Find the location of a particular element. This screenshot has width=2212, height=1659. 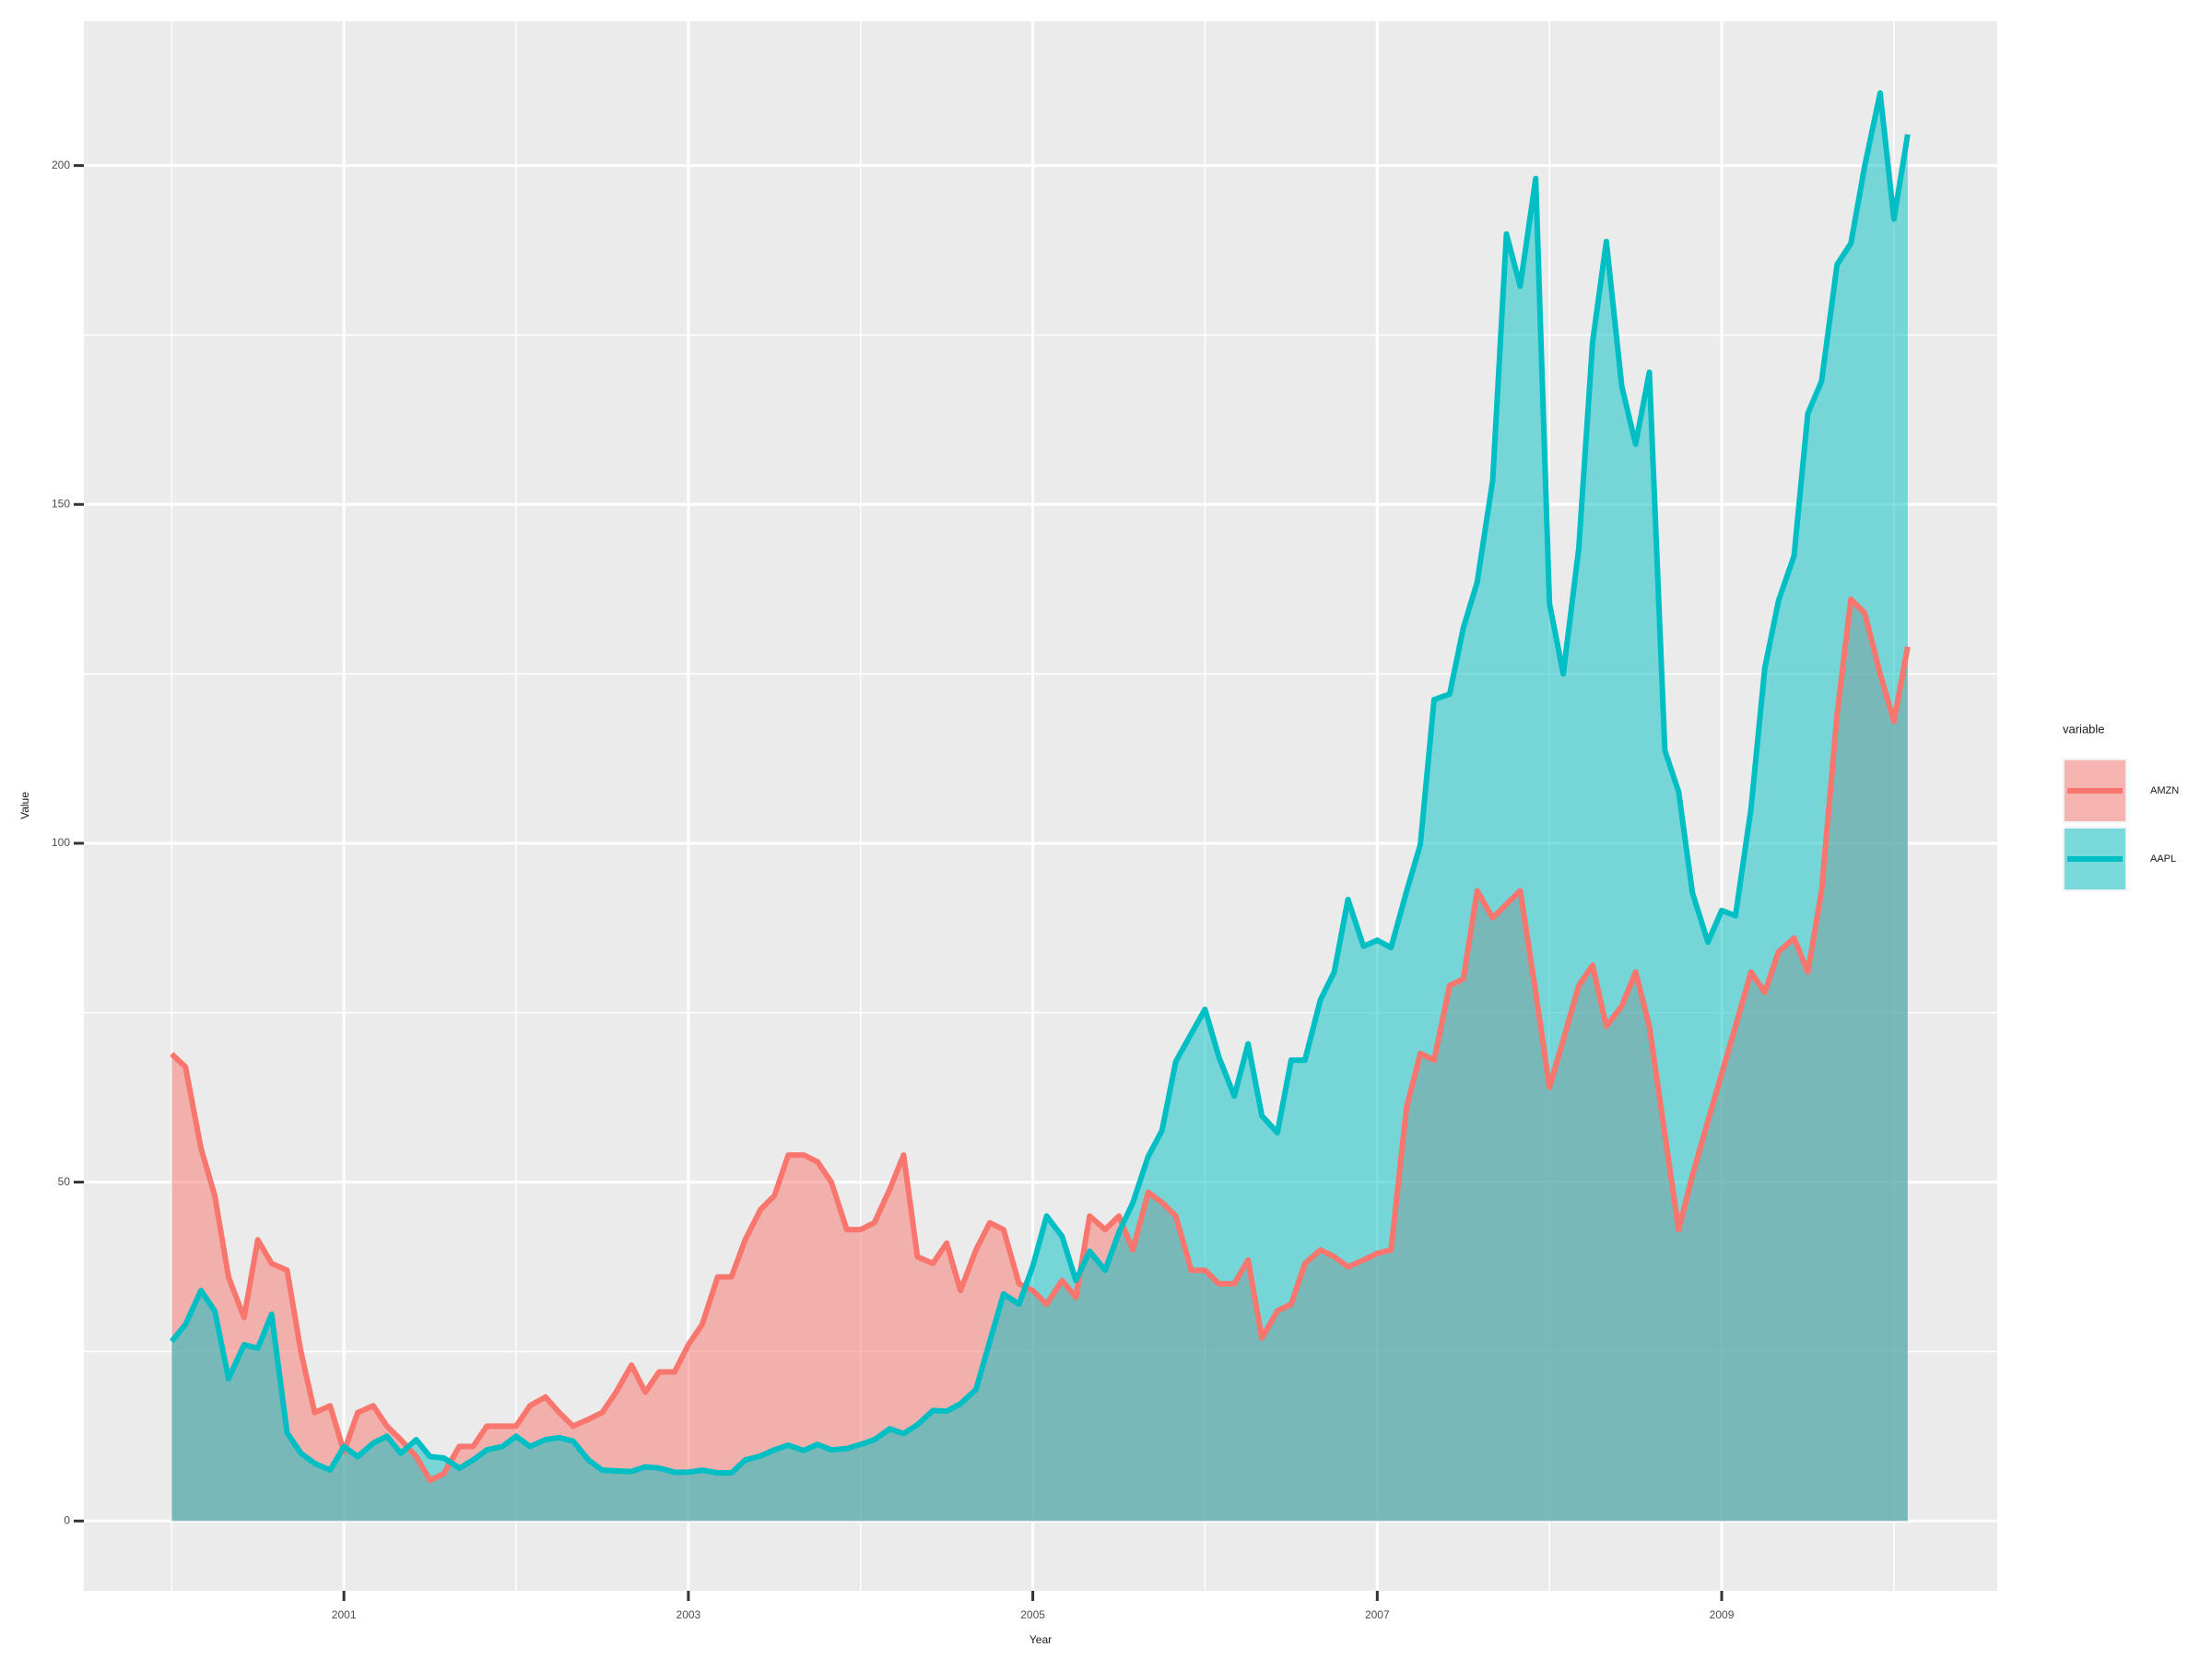

legend: variable AMZN AAPL is located at coordinates (2121, 806).